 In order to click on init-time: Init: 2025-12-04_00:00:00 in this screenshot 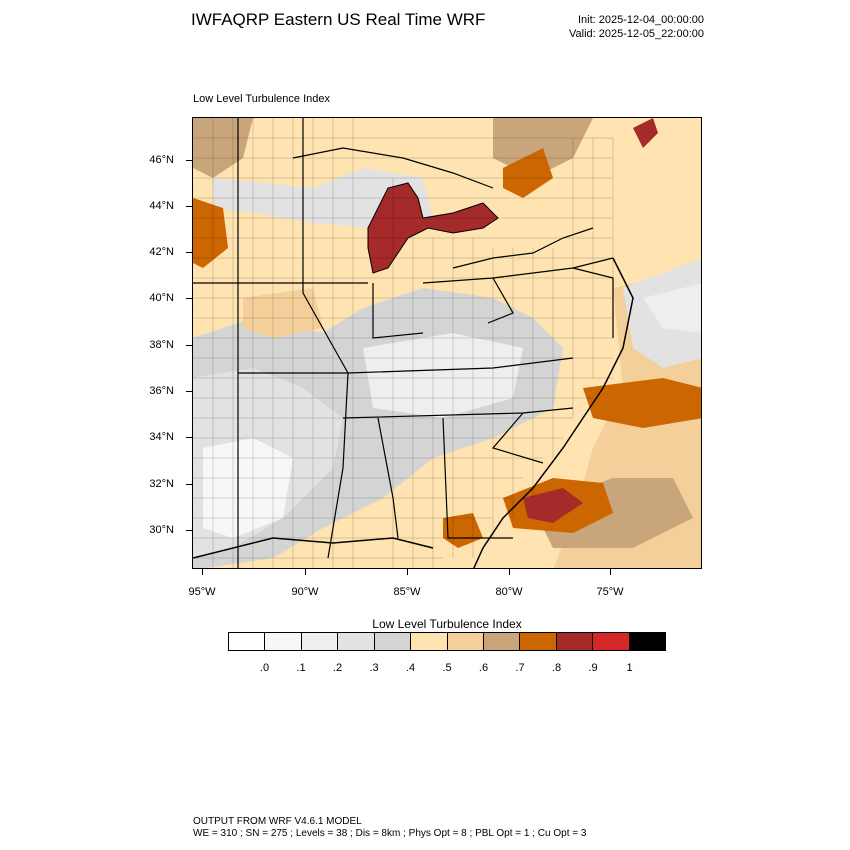, I will do `click(641, 20)`.